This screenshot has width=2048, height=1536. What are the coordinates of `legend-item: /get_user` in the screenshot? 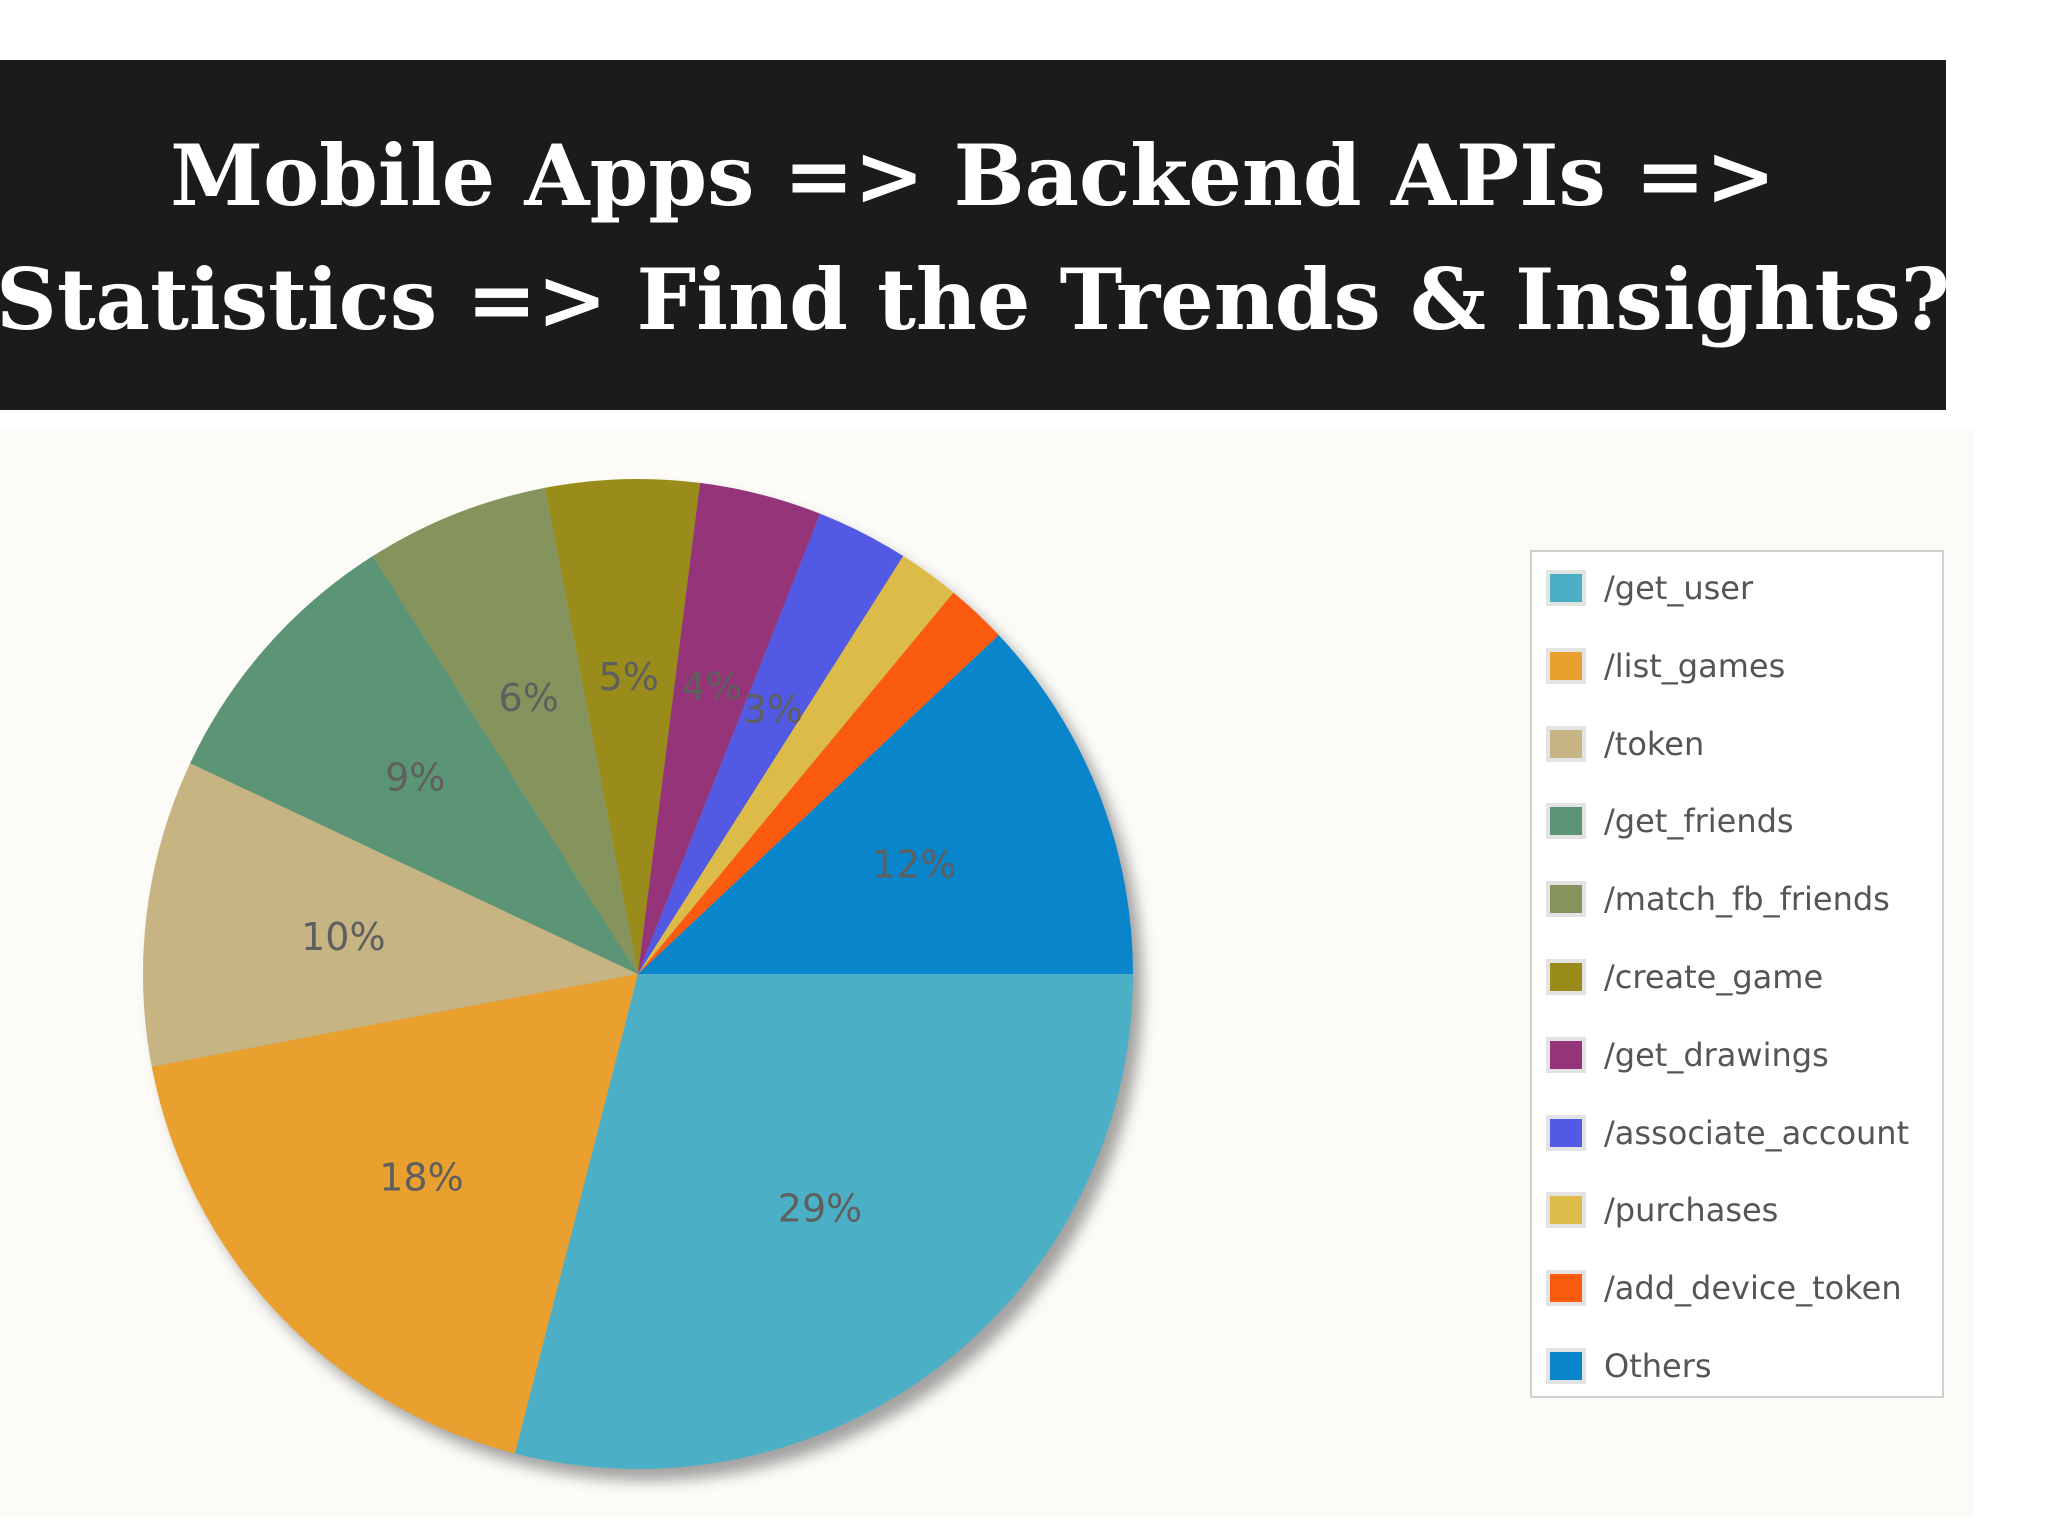 It's located at (1649, 588).